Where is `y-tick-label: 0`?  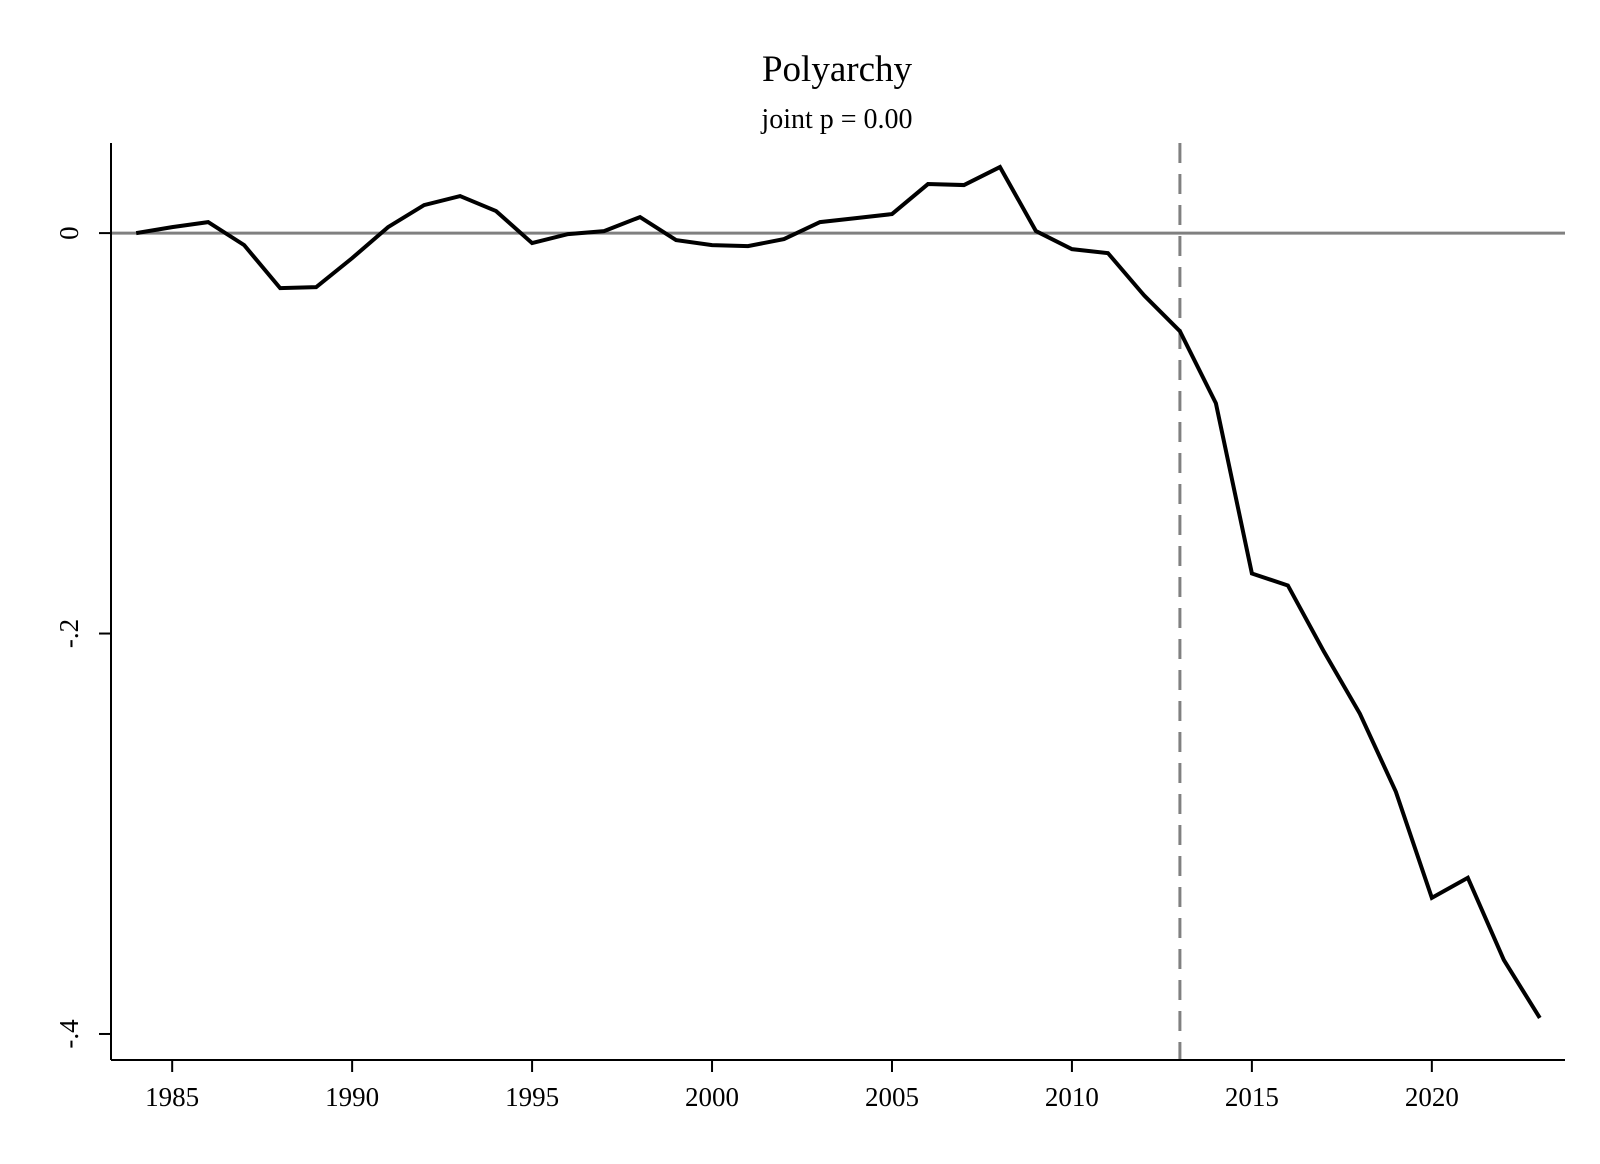 y-tick-label: 0 is located at coordinates (69, 233).